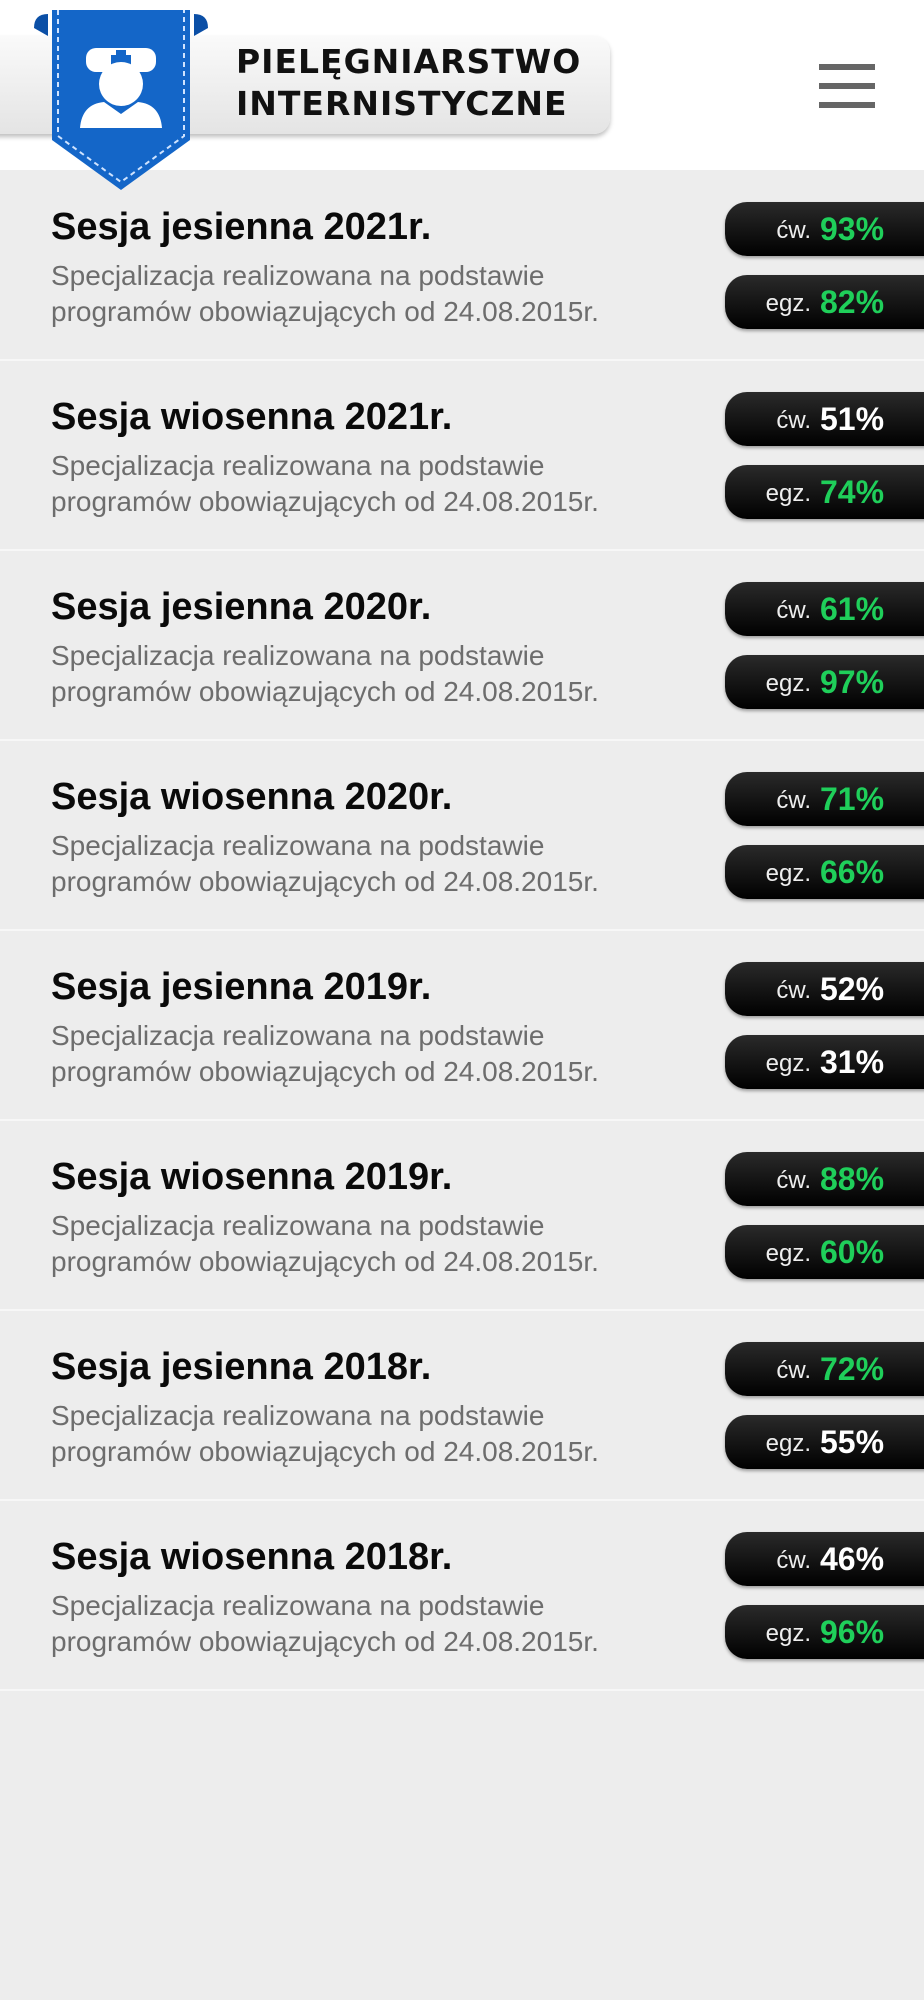 The width and height of the screenshot is (924, 2000). I want to click on badge-value: 55%, so click(852, 1442).